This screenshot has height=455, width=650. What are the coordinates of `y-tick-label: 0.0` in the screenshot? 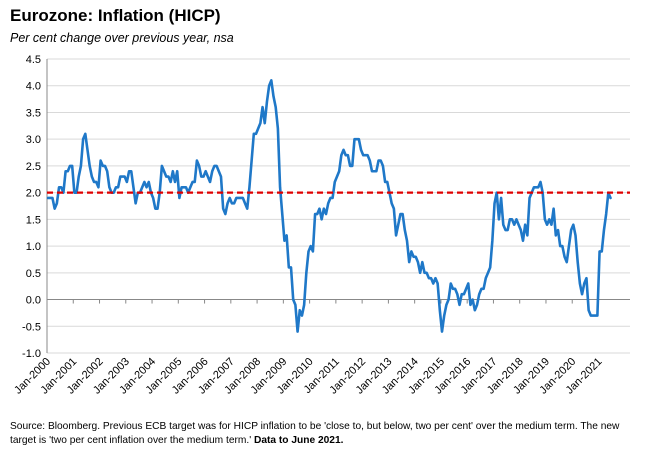 It's located at (33, 301).